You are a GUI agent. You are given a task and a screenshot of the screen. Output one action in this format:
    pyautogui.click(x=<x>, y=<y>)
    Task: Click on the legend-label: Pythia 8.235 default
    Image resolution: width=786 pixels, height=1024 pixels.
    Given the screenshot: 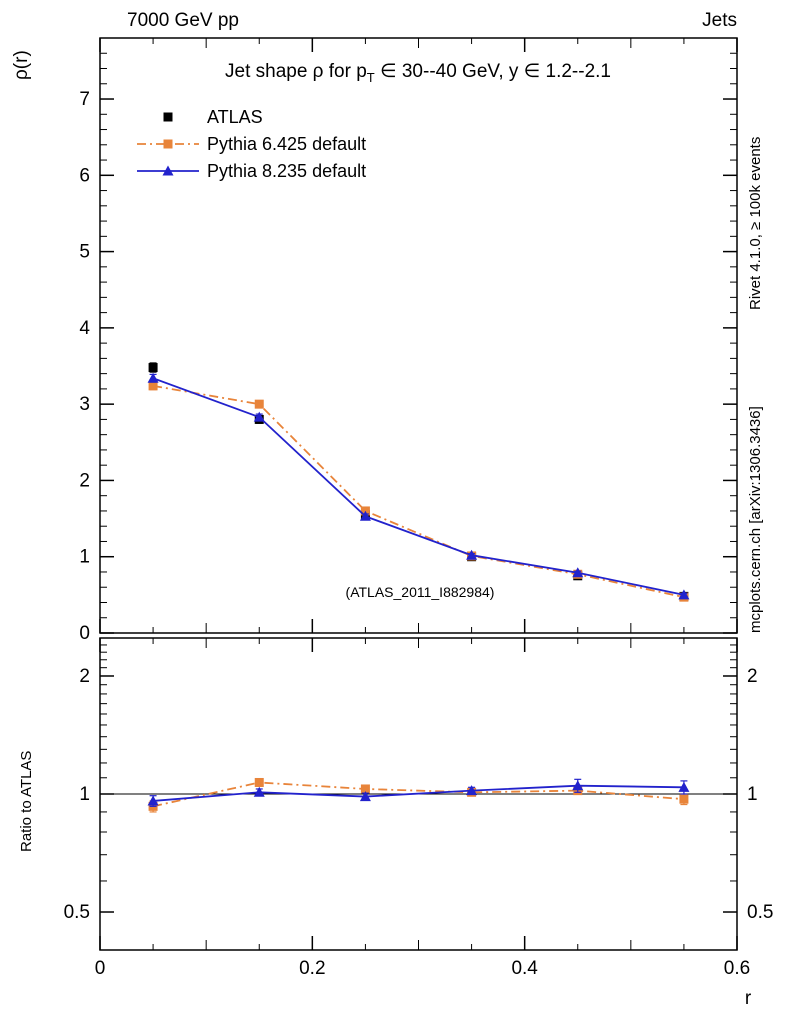 What is the action you would take?
    pyautogui.click(x=286, y=171)
    